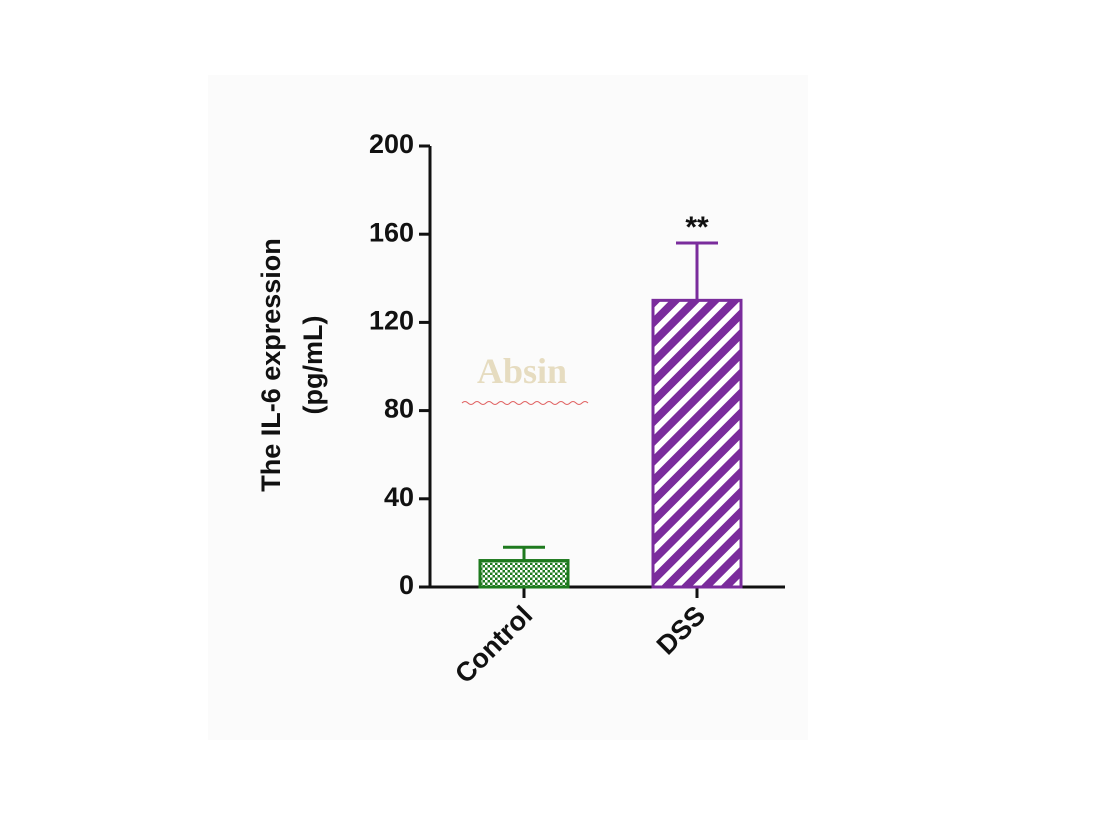 Image resolution: width=1100 pixels, height=825 pixels. Describe the element at coordinates (271, 365) in the screenshot. I see `y-axis-label: The IL-6 expression` at that location.